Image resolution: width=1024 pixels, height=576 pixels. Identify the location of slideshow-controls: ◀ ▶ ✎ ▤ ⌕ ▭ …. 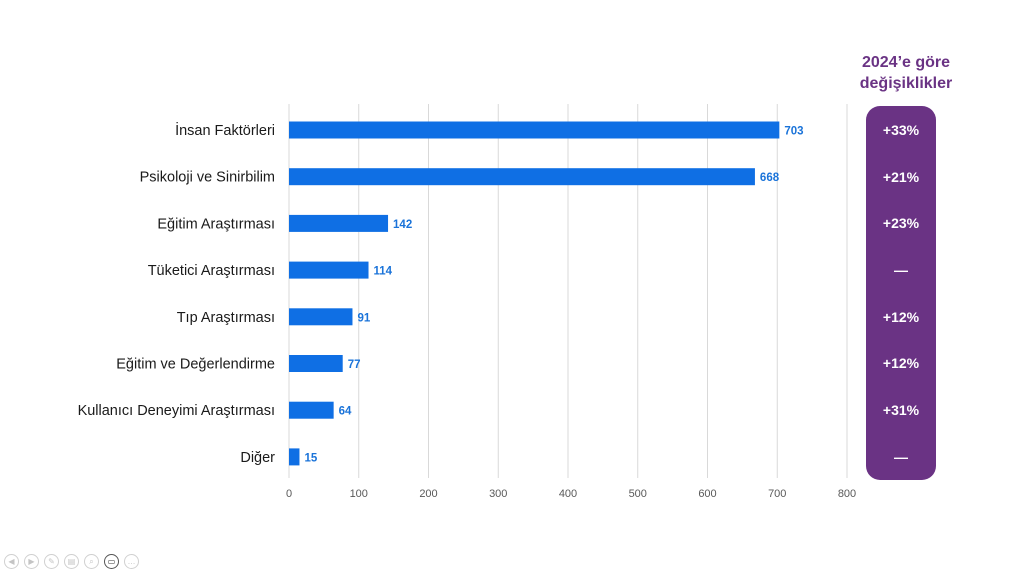
(71, 561).